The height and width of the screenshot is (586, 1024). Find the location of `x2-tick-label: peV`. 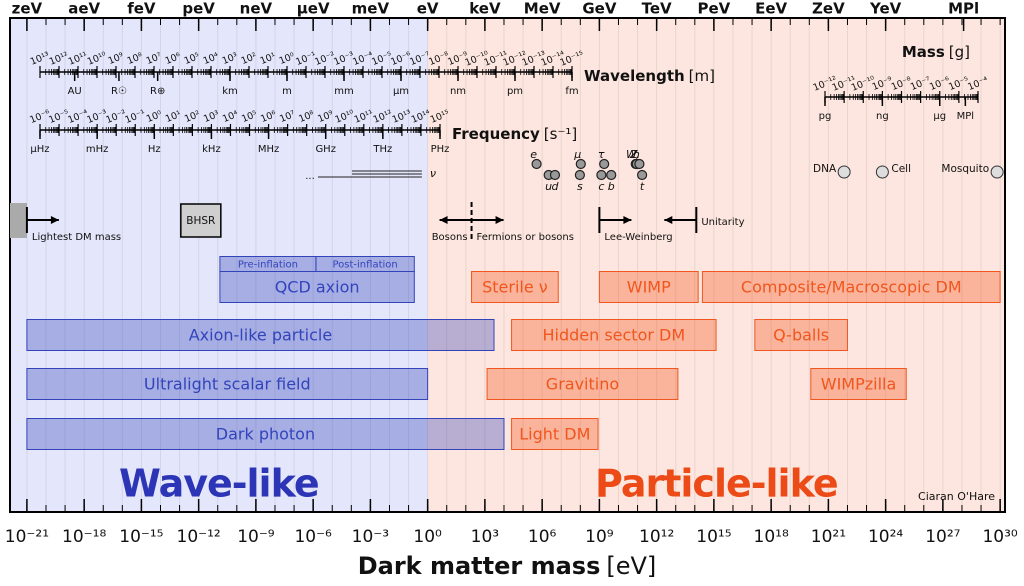

x2-tick-label: peV is located at coordinates (198, 9).